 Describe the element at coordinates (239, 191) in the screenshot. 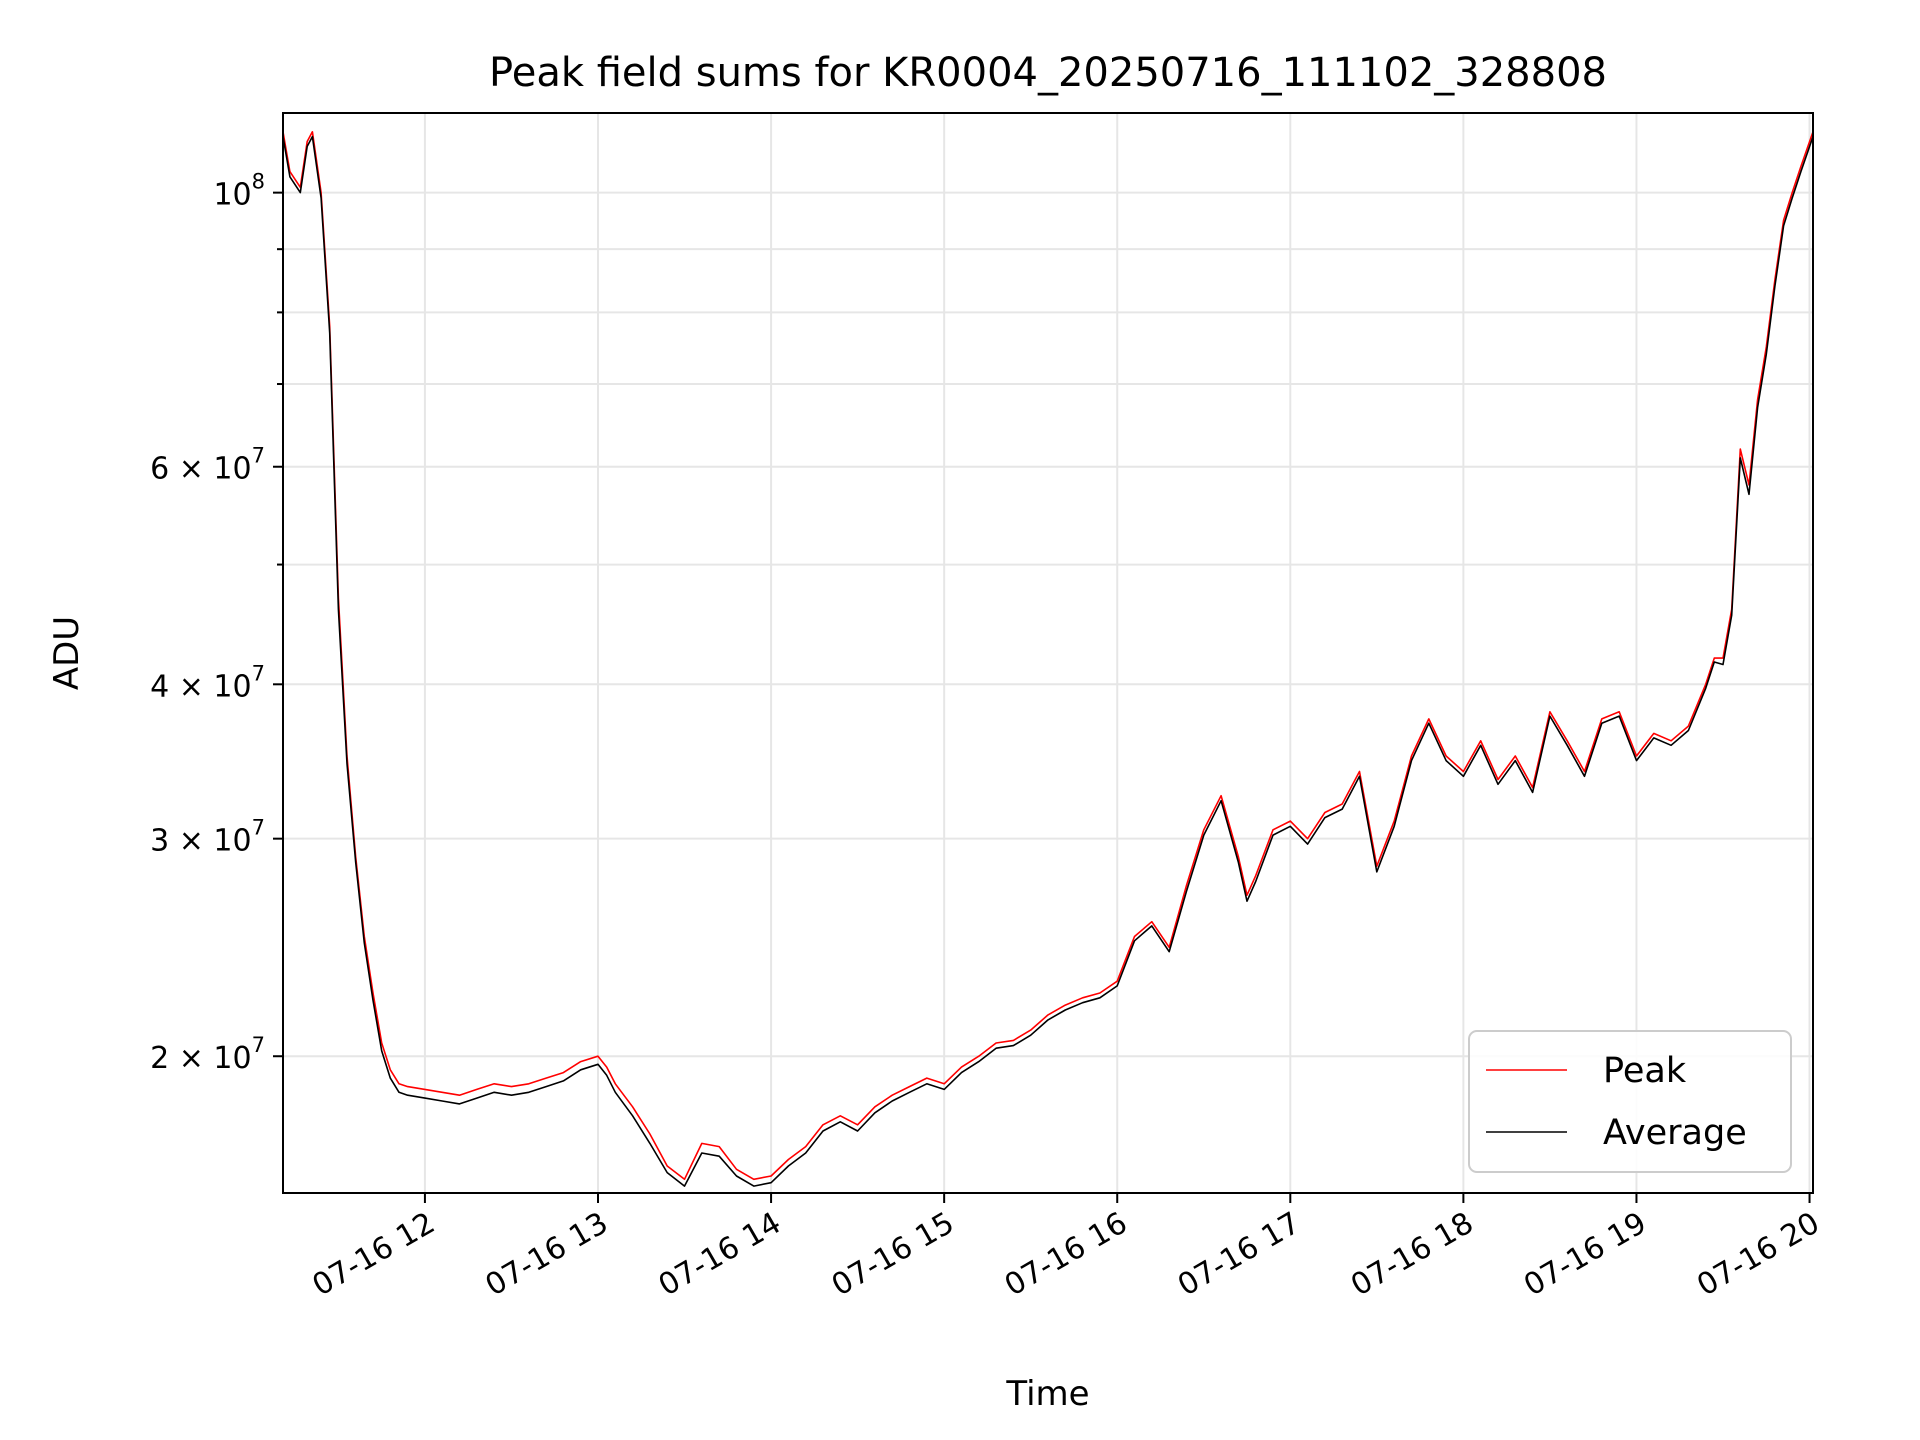

I see `y-tick-label: 108` at that location.